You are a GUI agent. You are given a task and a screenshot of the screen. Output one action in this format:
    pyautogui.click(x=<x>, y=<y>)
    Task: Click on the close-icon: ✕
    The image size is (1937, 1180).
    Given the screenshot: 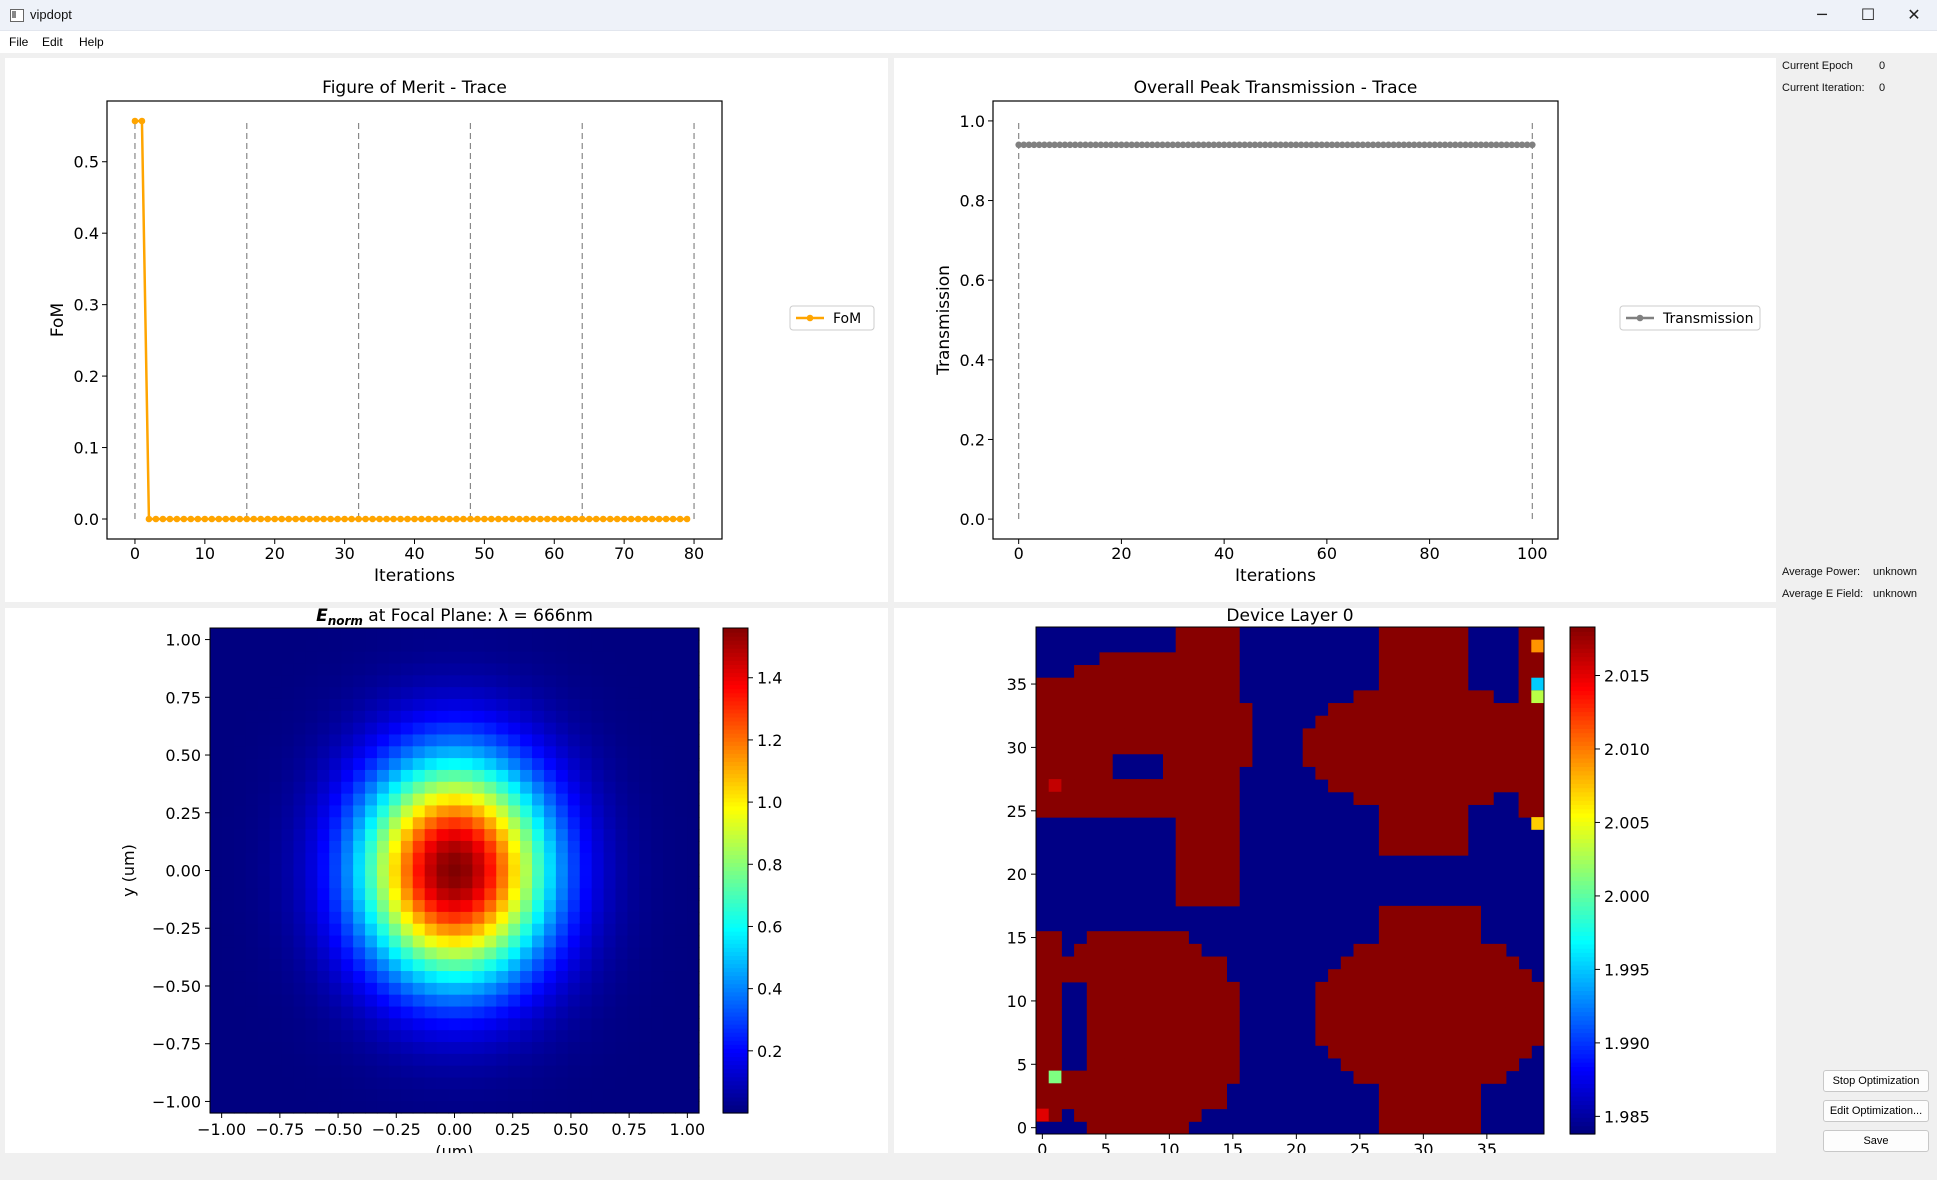 What is the action you would take?
    pyautogui.click(x=1914, y=14)
    